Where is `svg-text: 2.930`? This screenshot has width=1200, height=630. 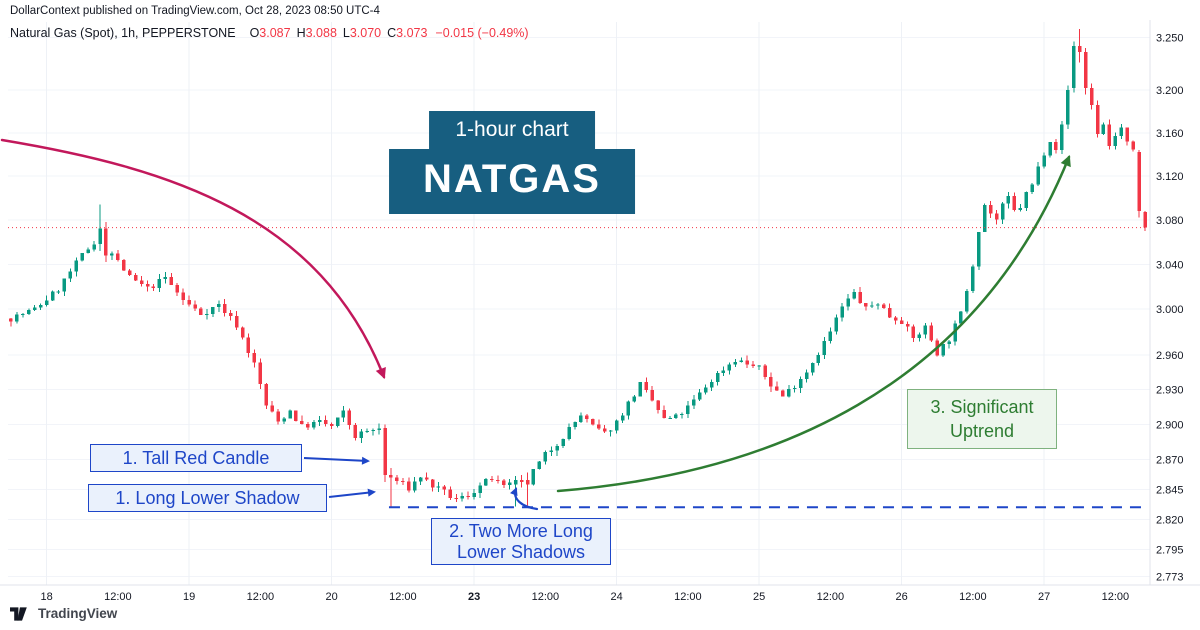
svg-text: 2.930 is located at coordinates (1170, 390).